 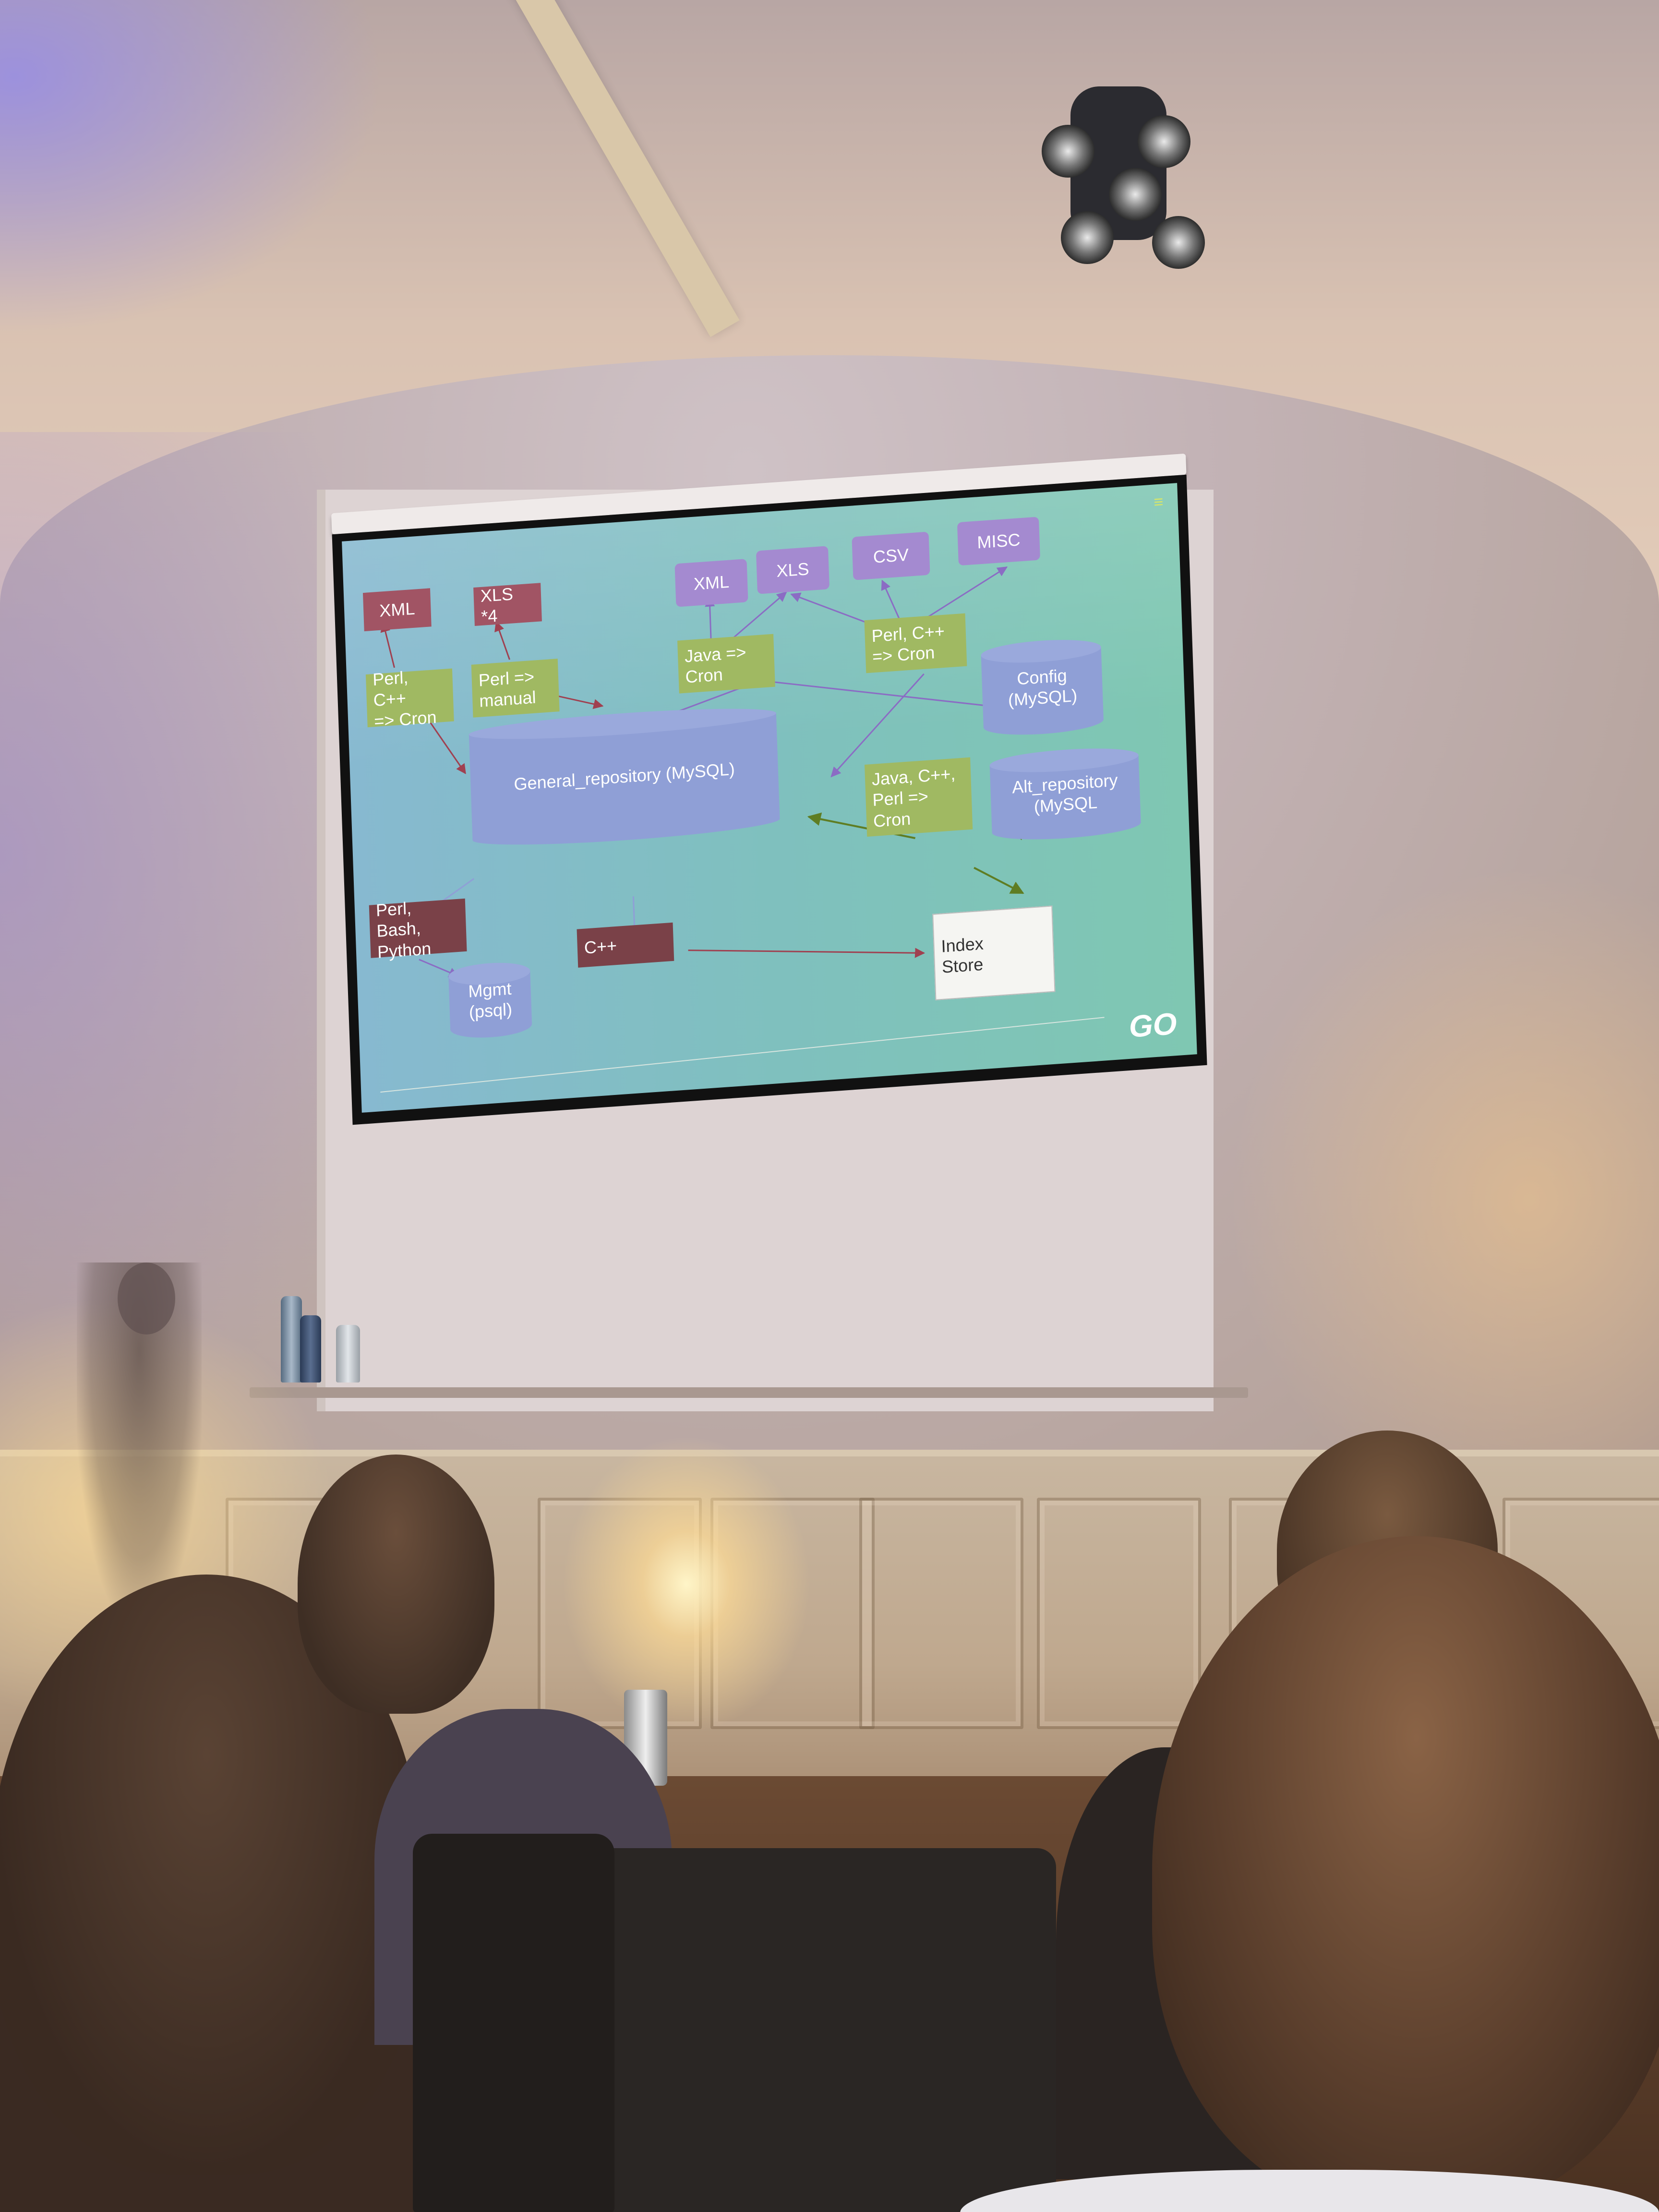 I want to click on node-cpp: C++, so click(x=626, y=945).